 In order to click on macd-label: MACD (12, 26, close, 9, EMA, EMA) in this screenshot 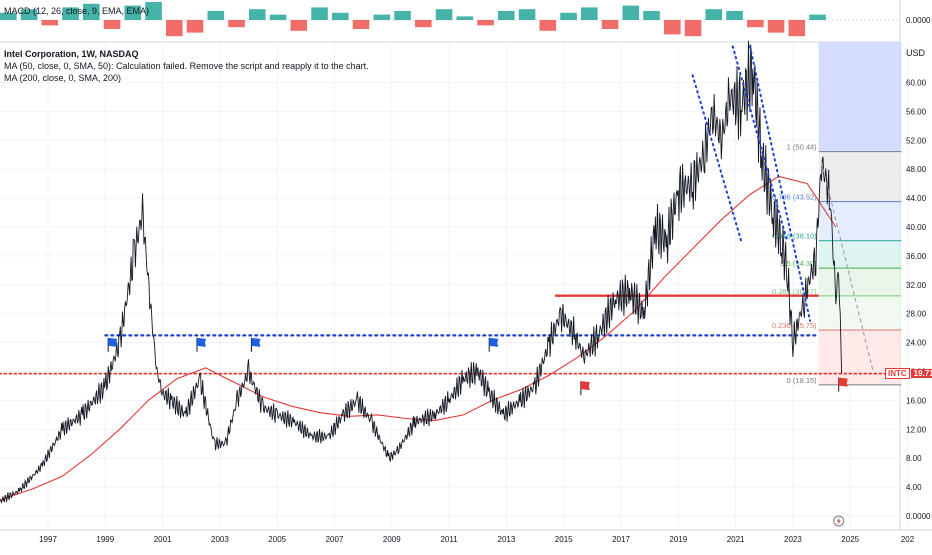, I will do `click(77, 11)`.